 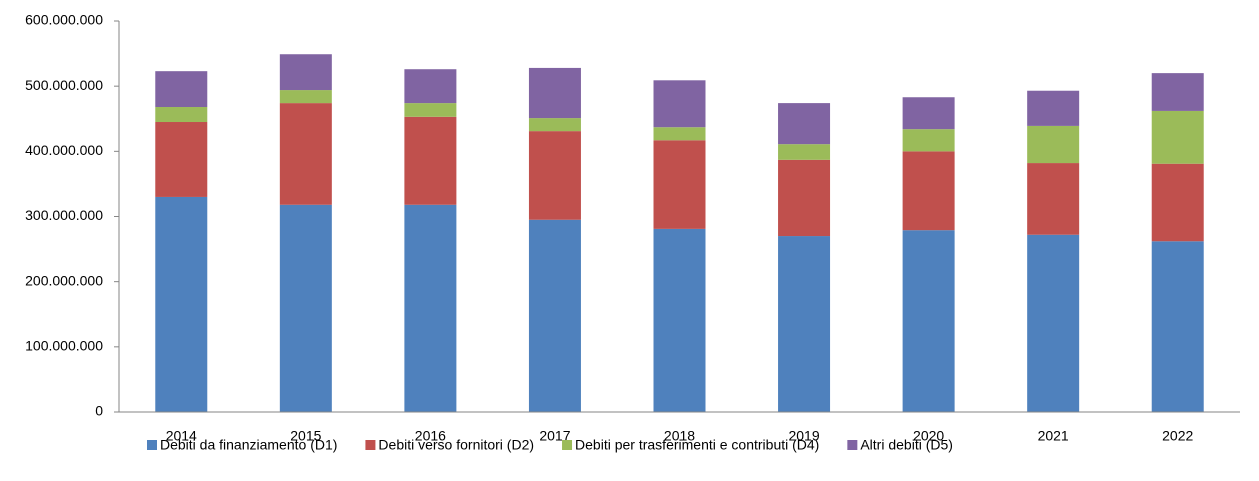 What do you see at coordinates (64, 20) in the screenshot?
I see `y-tick-label: 600.000.000` at bounding box center [64, 20].